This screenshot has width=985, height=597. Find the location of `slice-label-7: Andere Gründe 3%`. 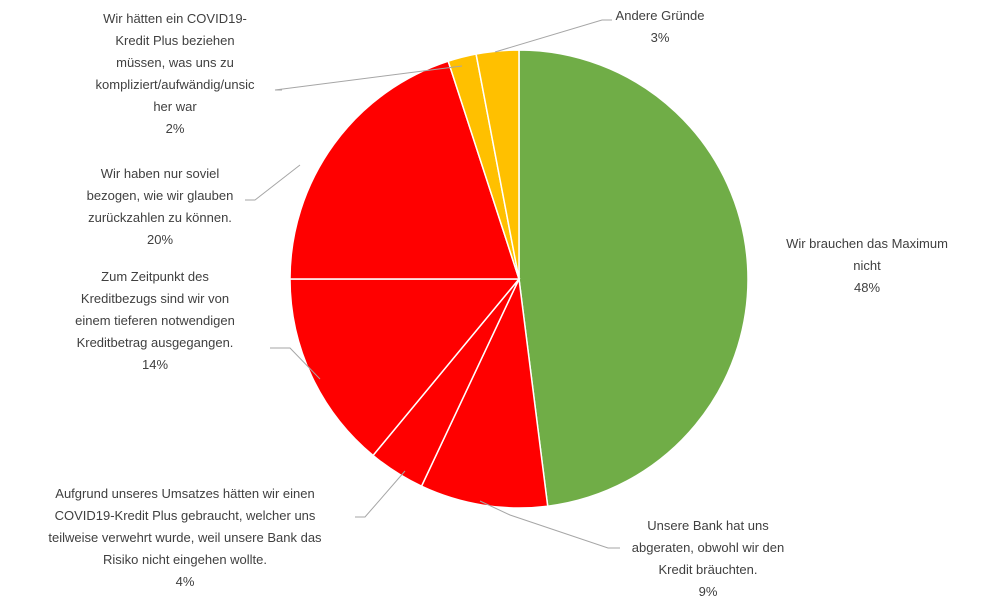

slice-label-7: Andere Gründe 3% is located at coordinates (660, 26).